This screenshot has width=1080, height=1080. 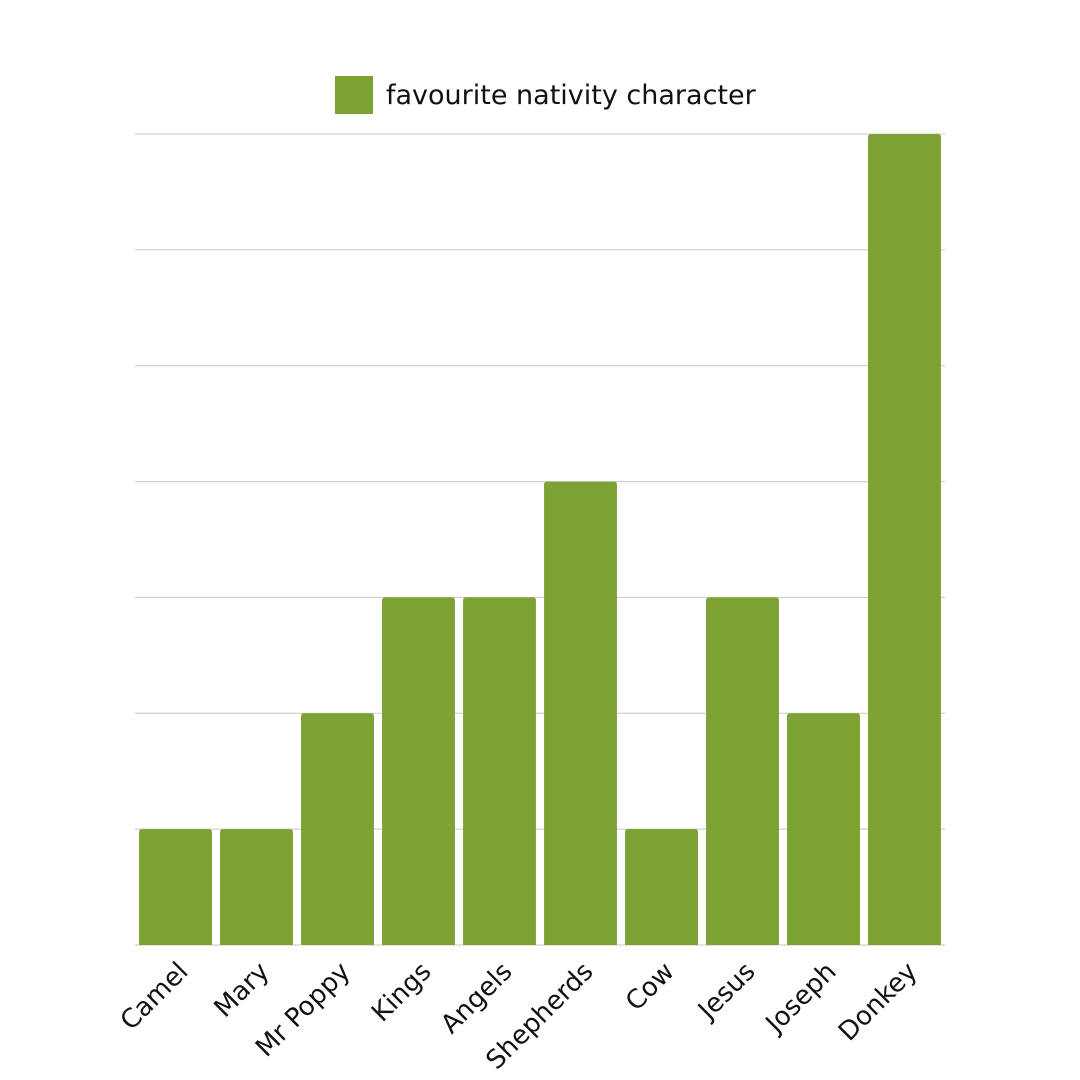 What do you see at coordinates (878, 1002) in the screenshot?
I see `x-tick-label: Donkey` at bounding box center [878, 1002].